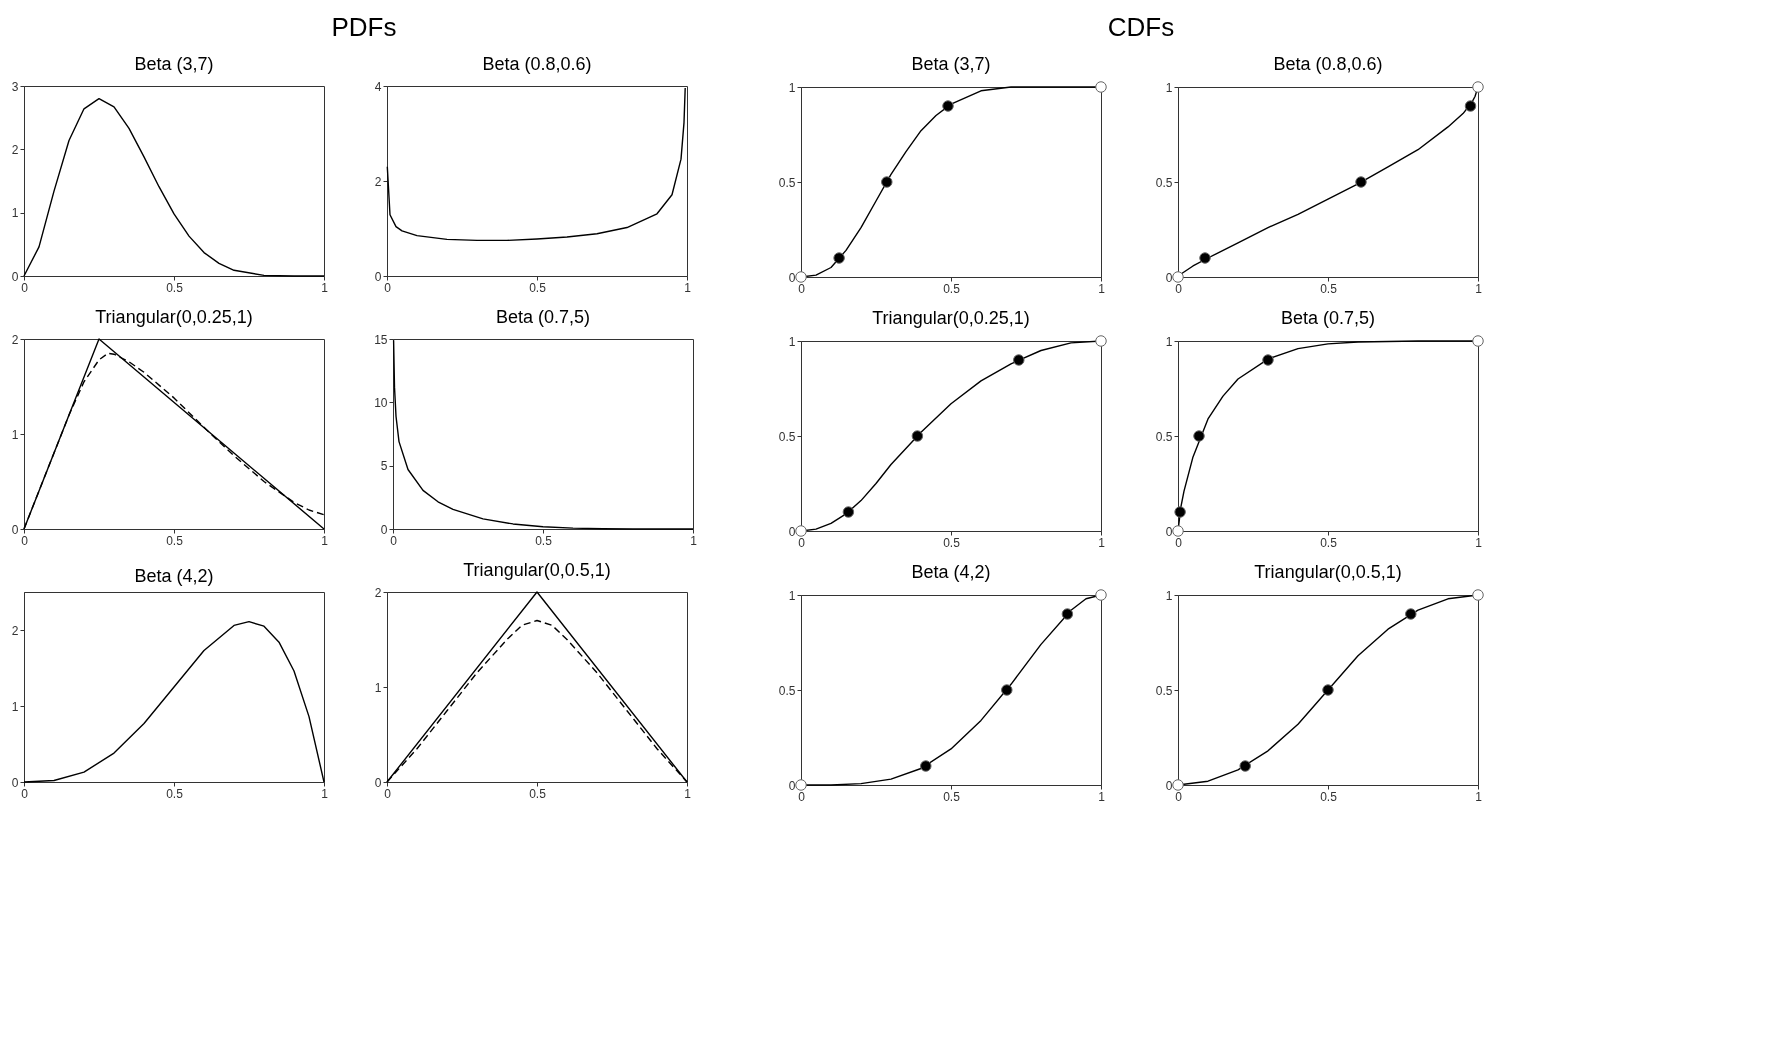  I want to click on chart-title: Beta (4,2), so click(951, 571).